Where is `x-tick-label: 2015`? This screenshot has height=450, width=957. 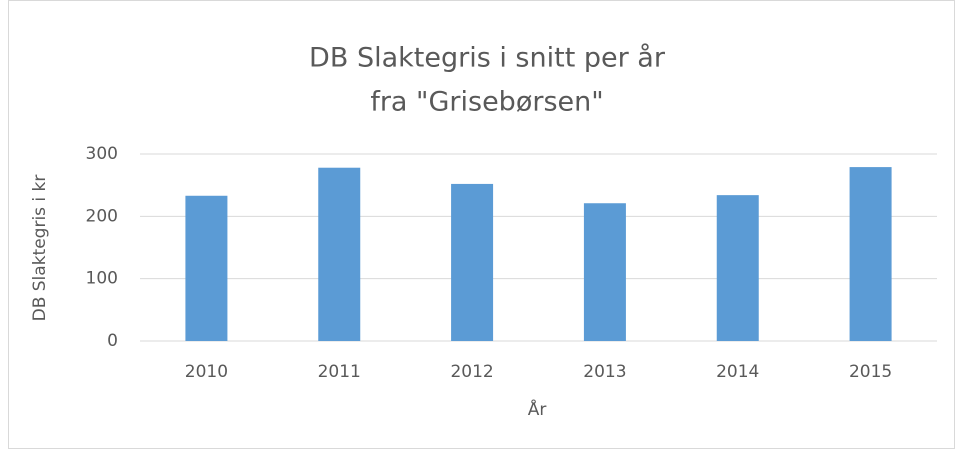 x-tick-label: 2015 is located at coordinates (870, 372).